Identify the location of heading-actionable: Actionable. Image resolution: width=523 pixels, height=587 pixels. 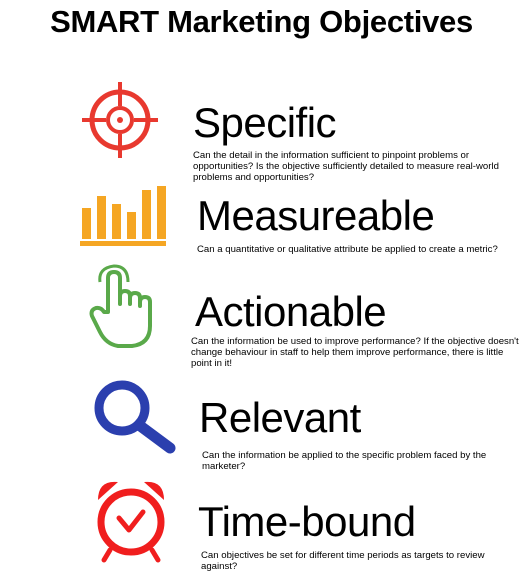
(291, 311).